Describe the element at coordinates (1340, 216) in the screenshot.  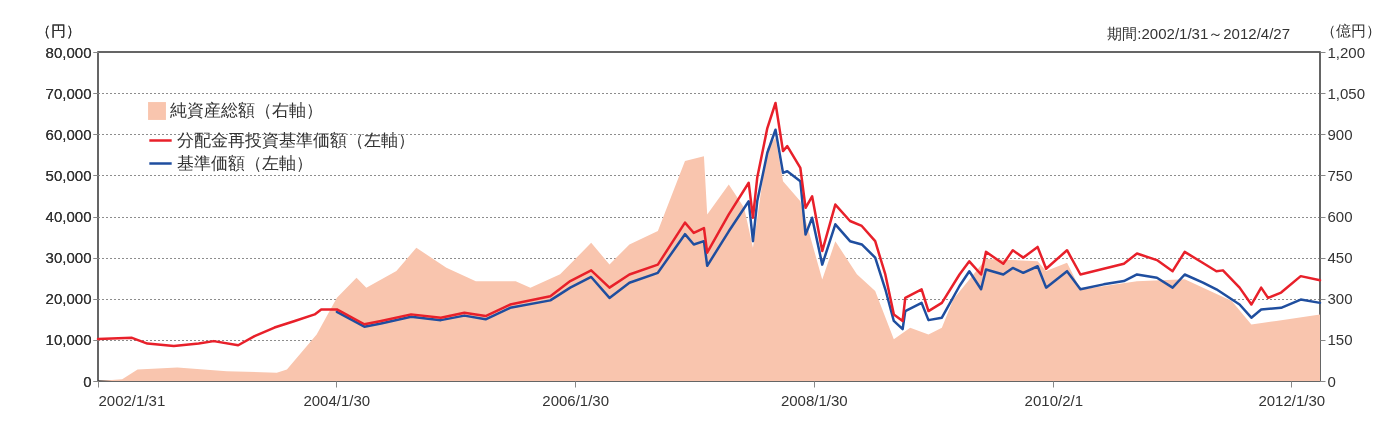
I see `y2-tick-label: 600` at that location.